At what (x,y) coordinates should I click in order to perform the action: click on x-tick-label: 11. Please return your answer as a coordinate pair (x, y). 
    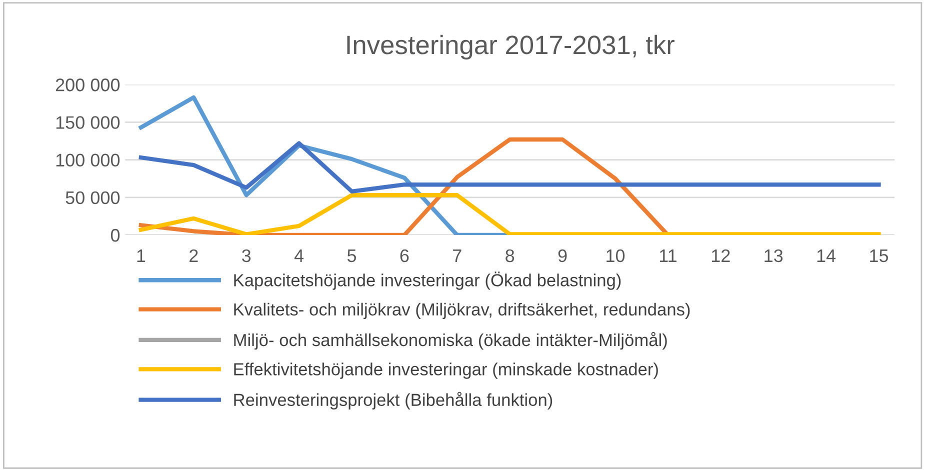
    Looking at the image, I should click on (668, 256).